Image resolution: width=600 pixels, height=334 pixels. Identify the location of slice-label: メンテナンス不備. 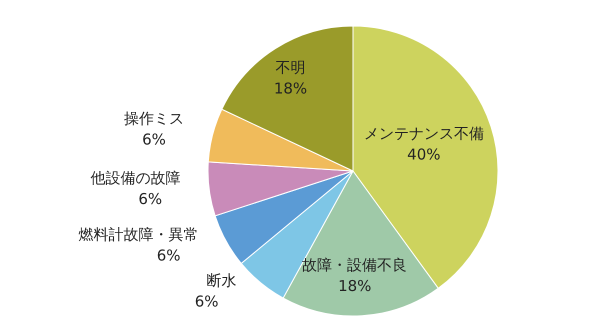
(424, 133).